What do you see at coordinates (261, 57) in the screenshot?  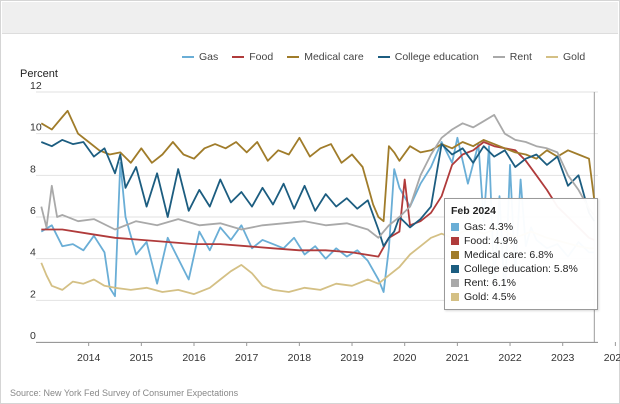 I see `legend-label-food: Food` at bounding box center [261, 57].